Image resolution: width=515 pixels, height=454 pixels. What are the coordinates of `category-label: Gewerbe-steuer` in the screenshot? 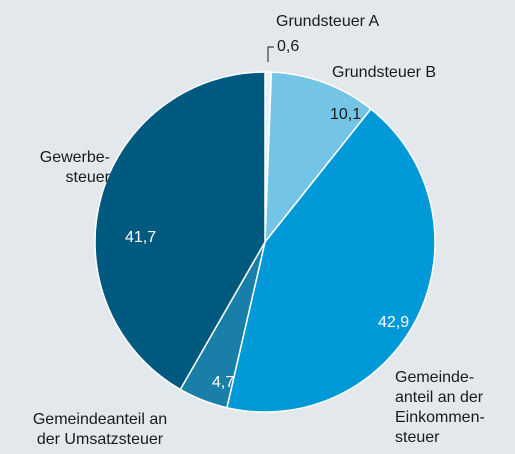 It's located at (75, 167).